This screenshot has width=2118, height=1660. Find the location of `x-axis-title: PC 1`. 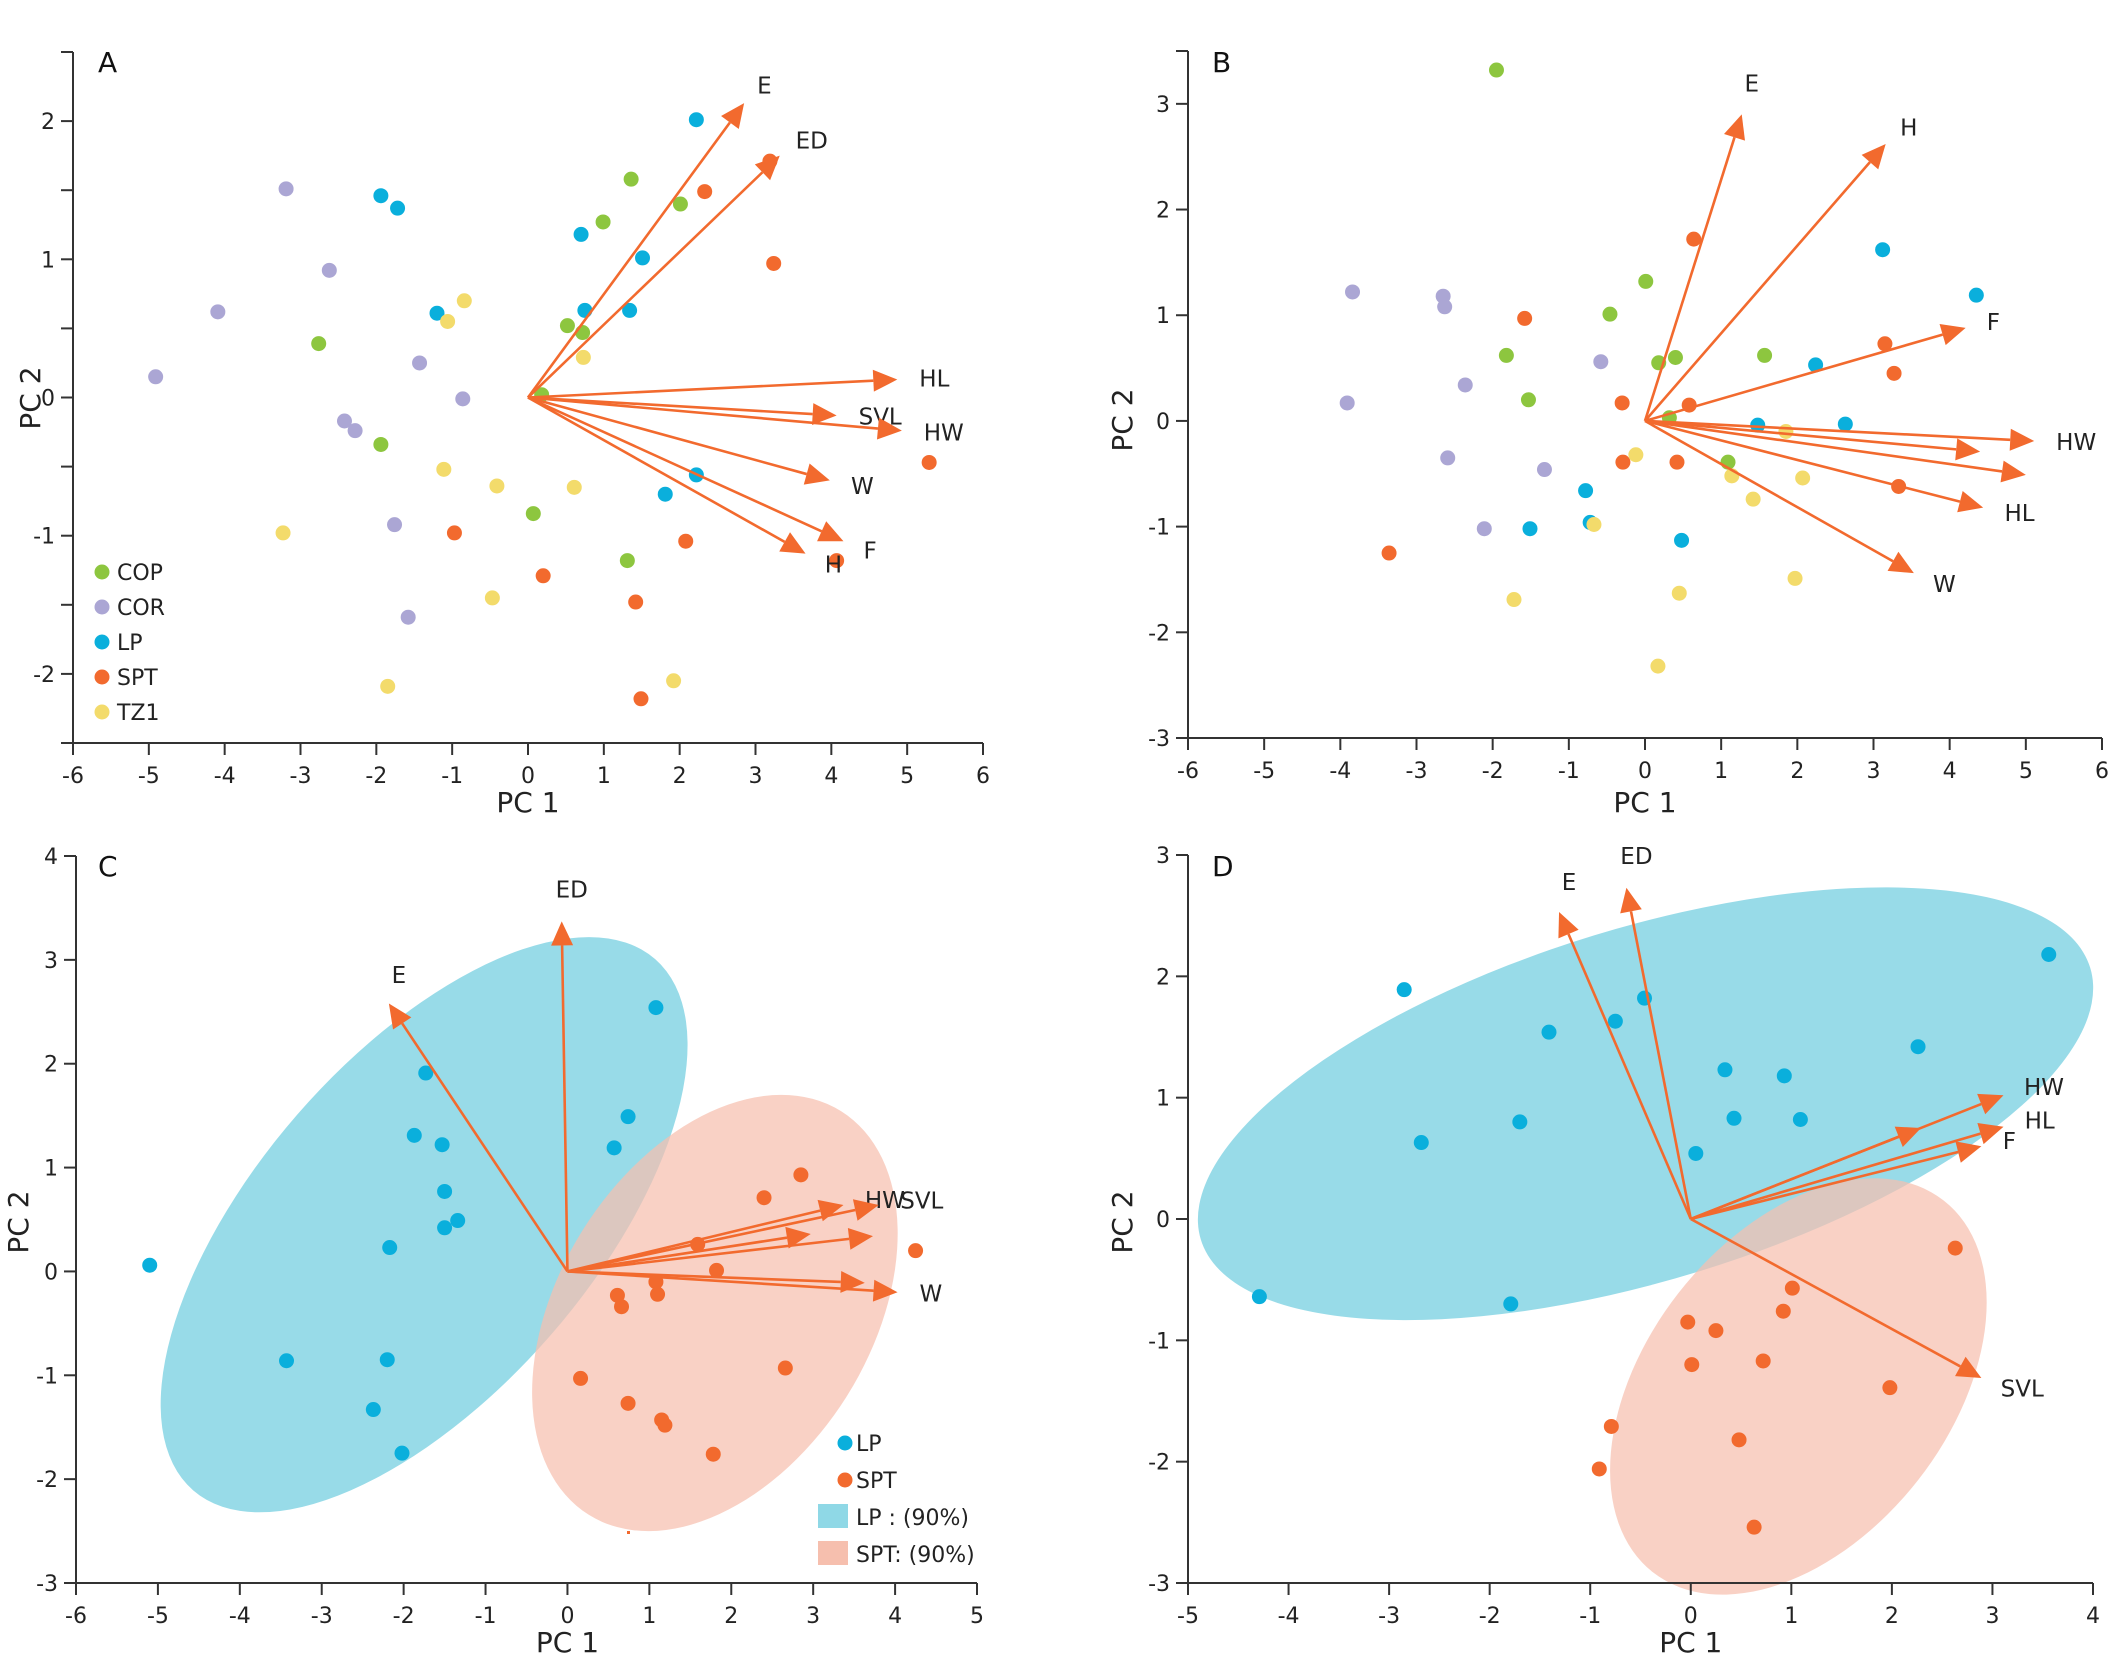

x-axis-title: PC 1 is located at coordinates (527, 802).